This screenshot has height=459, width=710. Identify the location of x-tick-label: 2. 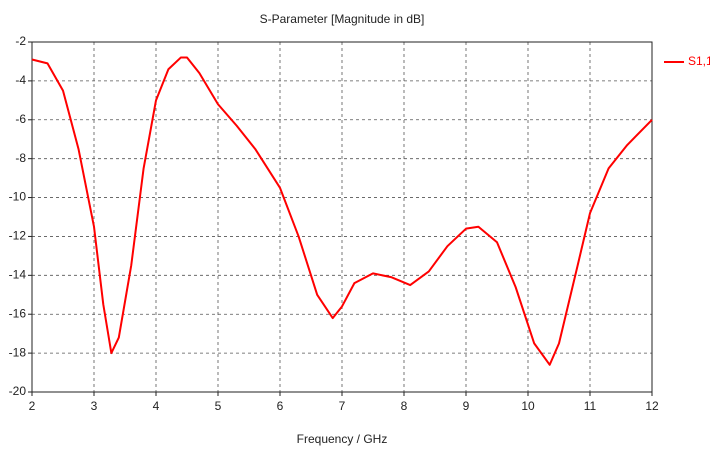
(32, 406).